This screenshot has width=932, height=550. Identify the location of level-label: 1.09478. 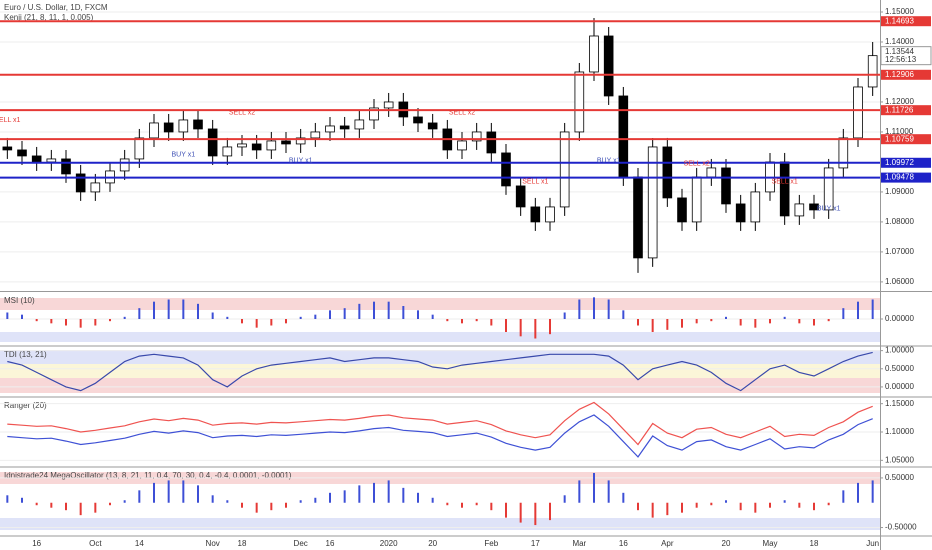
(899, 177).